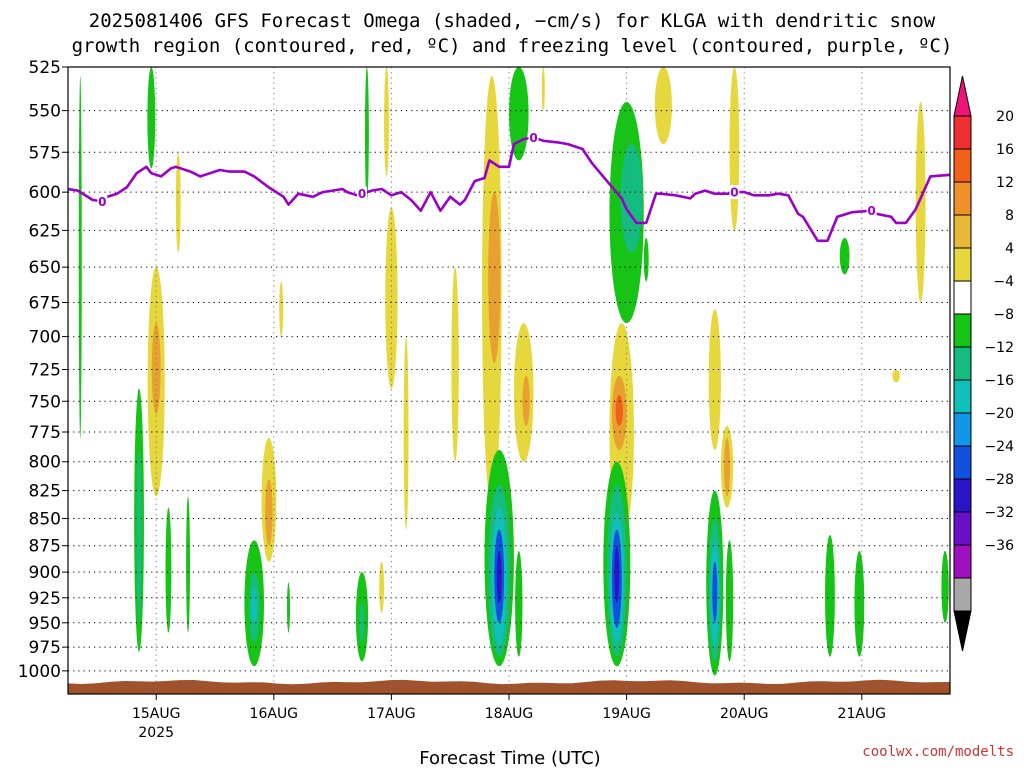 This screenshot has width=1024, height=768. Describe the element at coordinates (45, 547) in the screenshot. I see `y-tick-label-875: 875` at that location.